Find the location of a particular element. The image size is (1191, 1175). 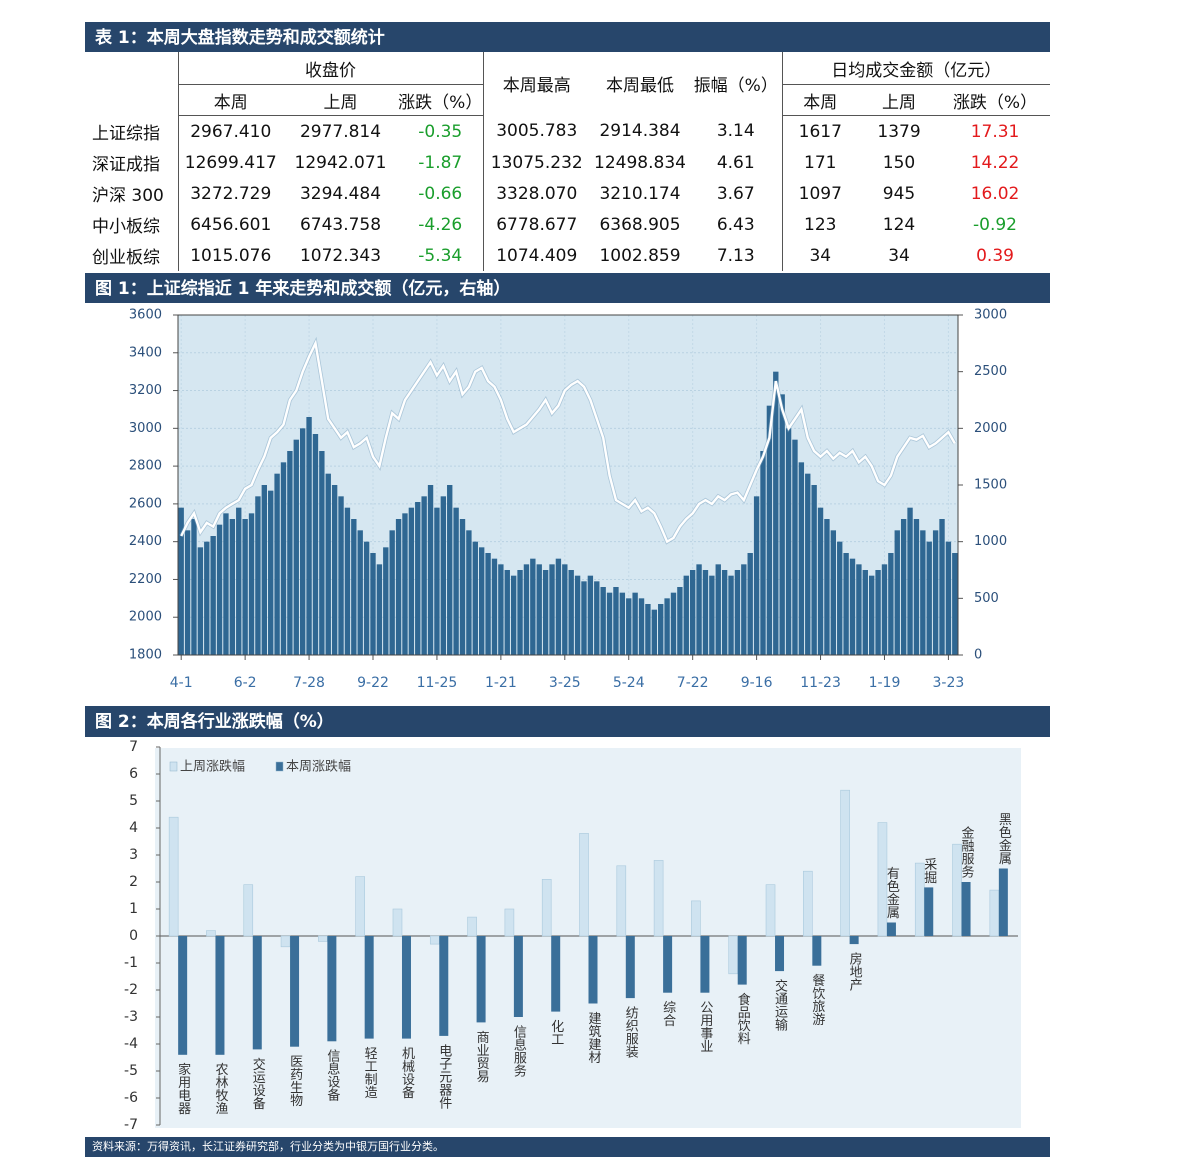

data-cell: -4.26 is located at coordinates (440, 224).